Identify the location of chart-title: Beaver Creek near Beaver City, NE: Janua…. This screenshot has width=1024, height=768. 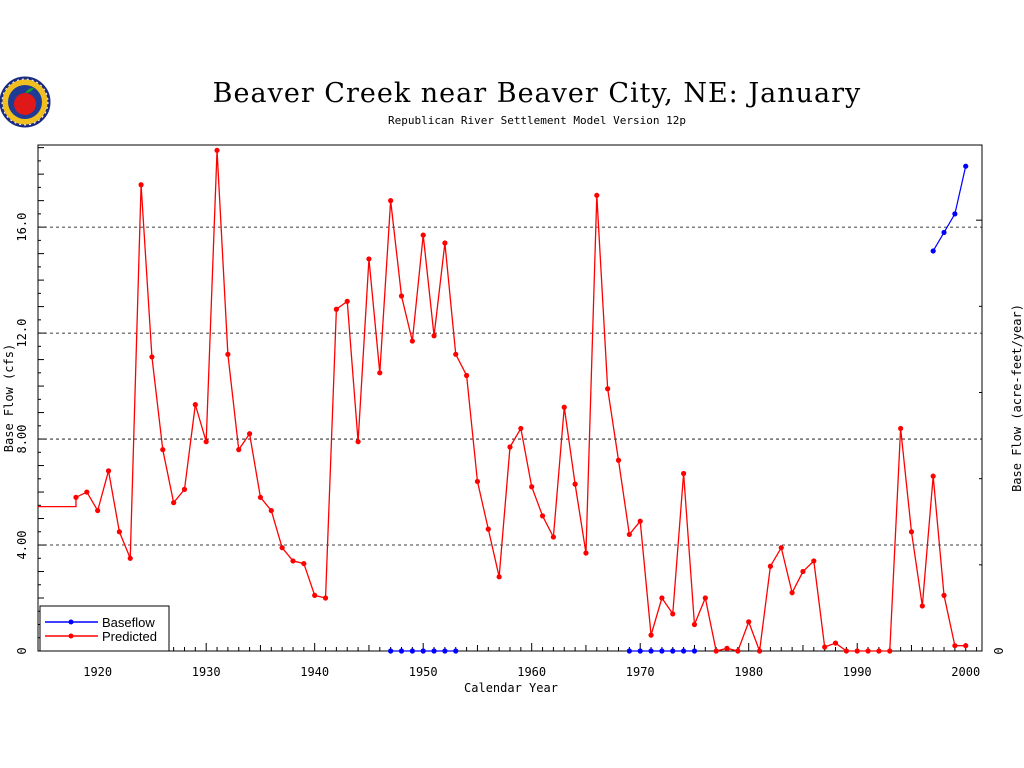
(537, 93).